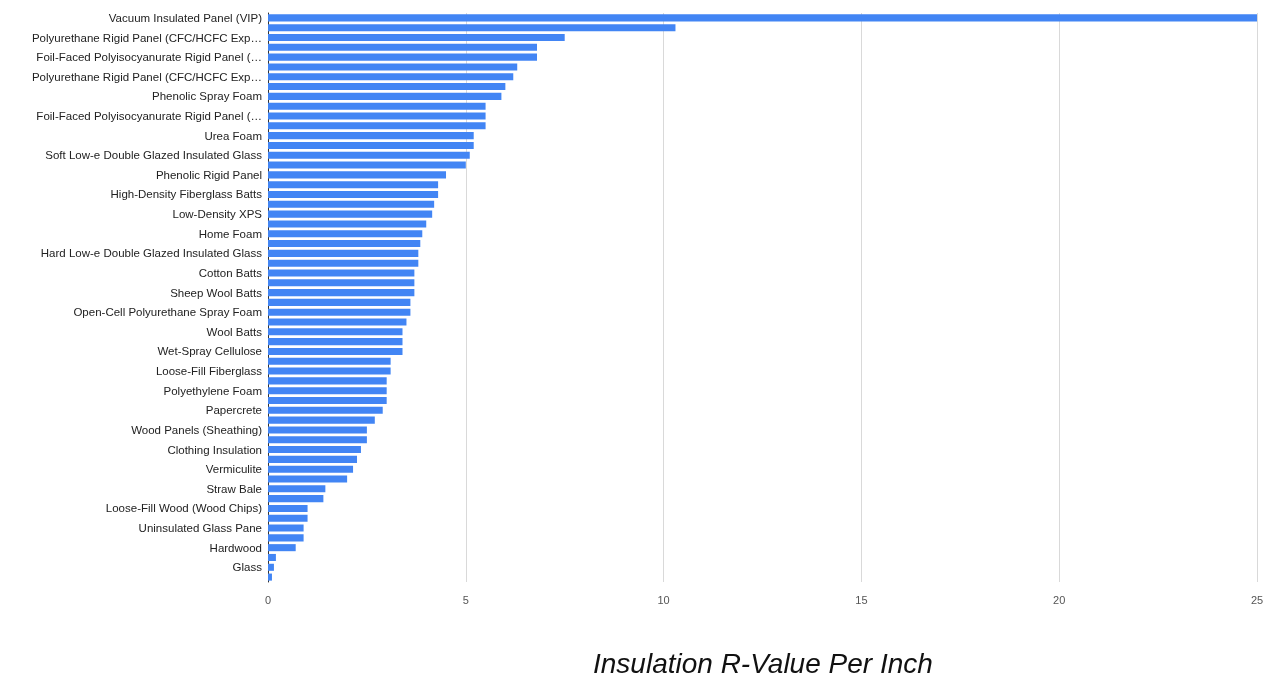 The height and width of the screenshot is (690, 1279). What do you see at coordinates (197, 429) in the screenshot?
I see `y-tick-label: Wood Panels (Sheathing)` at bounding box center [197, 429].